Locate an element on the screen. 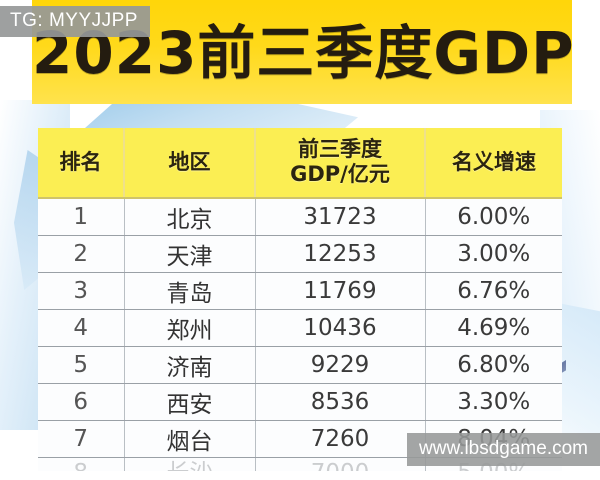  column-header-gdp: 前三季度 GDP/亿元 is located at coordinates (340, 163).